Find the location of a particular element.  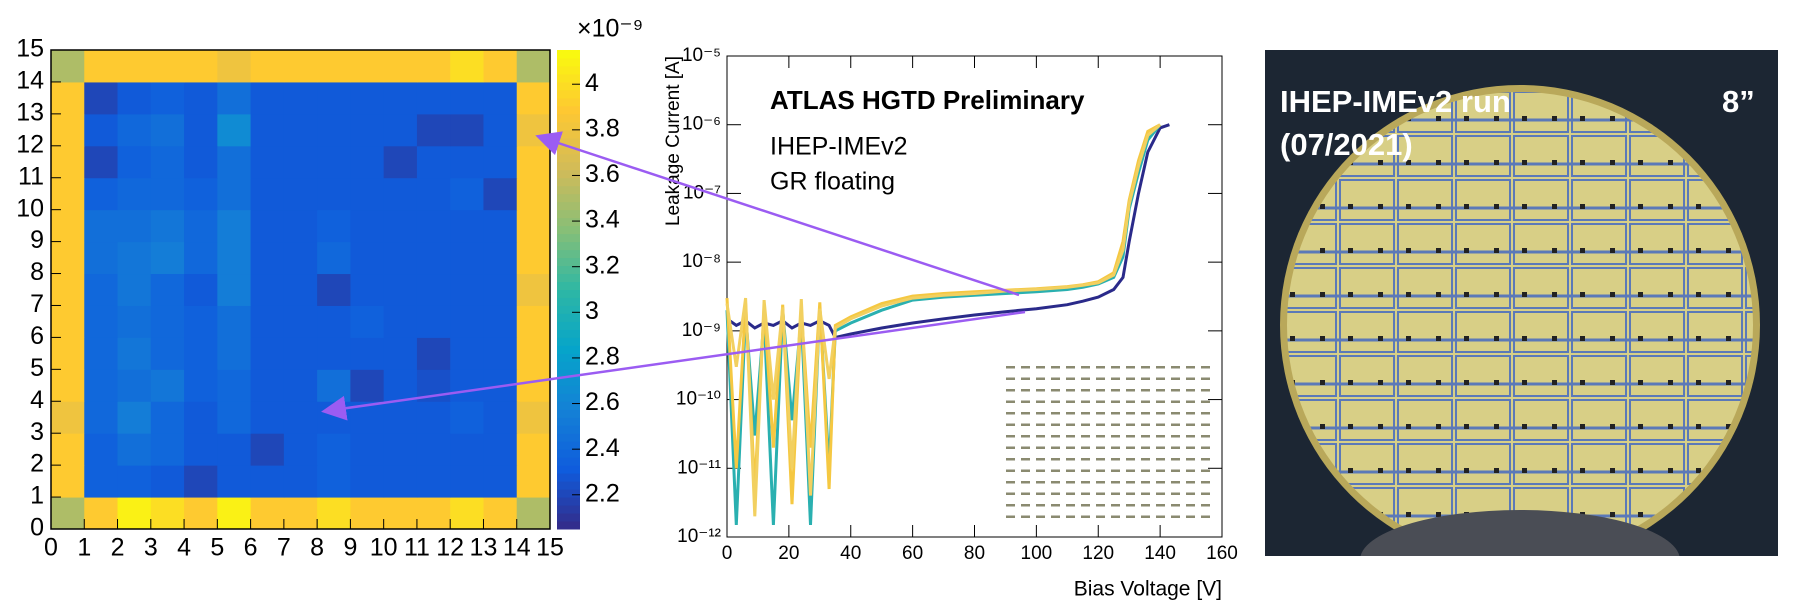

x-tick-label: 14 is located at coordinates (517, 548).